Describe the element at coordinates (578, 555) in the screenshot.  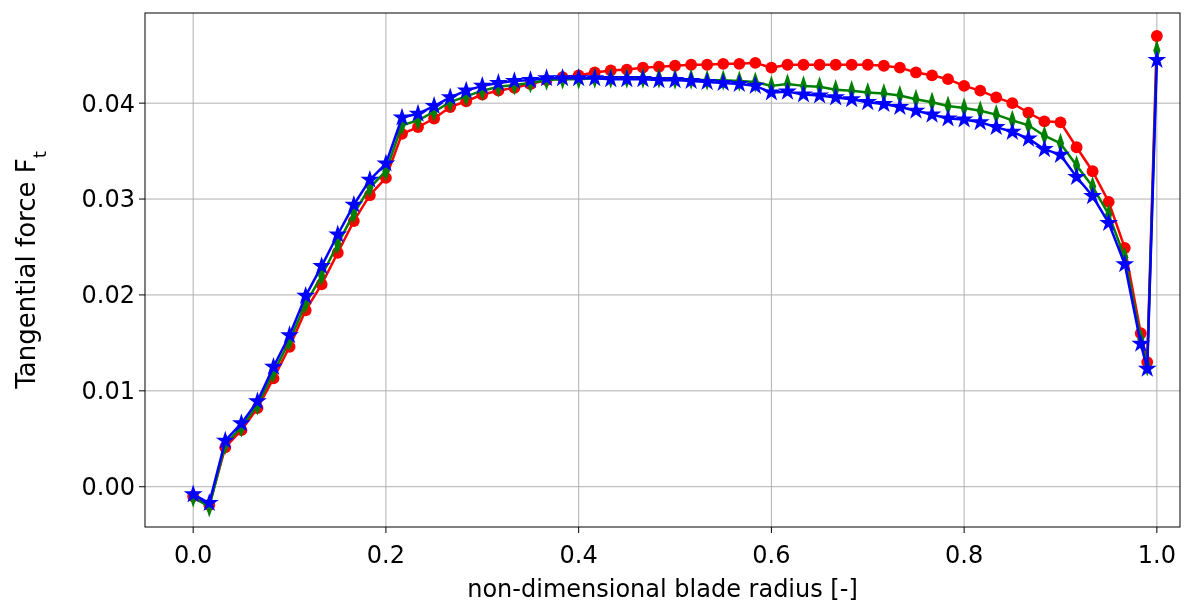
I see `x-tick-label: 0.4` at that location.